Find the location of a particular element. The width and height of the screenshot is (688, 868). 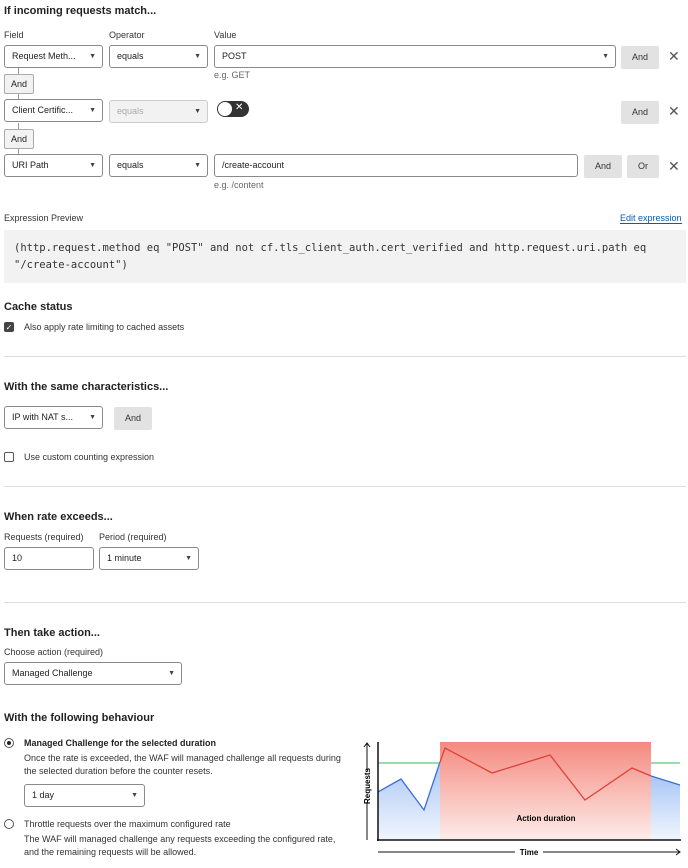

action-duration-area is located at coordinates (545, 791).